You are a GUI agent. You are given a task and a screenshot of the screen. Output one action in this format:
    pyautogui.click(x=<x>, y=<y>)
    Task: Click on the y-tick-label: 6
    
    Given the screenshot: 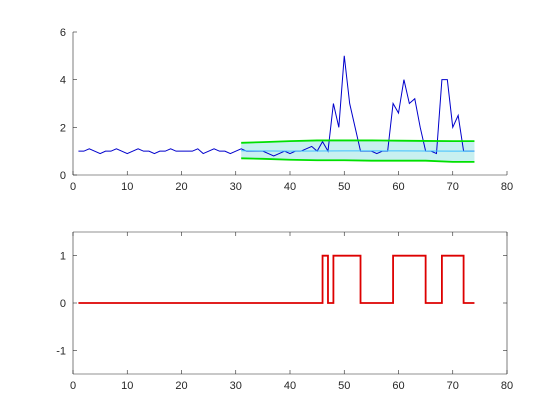 What is the action you would take?
    pyautogui.click(x=63, y=33)
    